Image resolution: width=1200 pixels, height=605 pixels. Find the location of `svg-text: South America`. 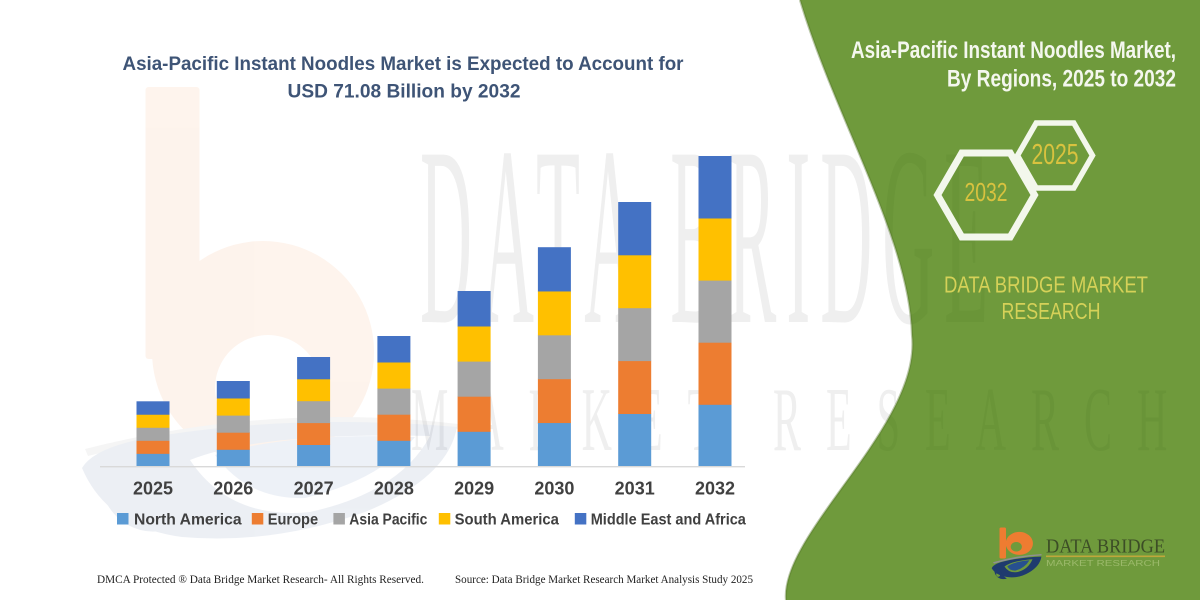

svg-text: South America is located at coordinates (507, 520).